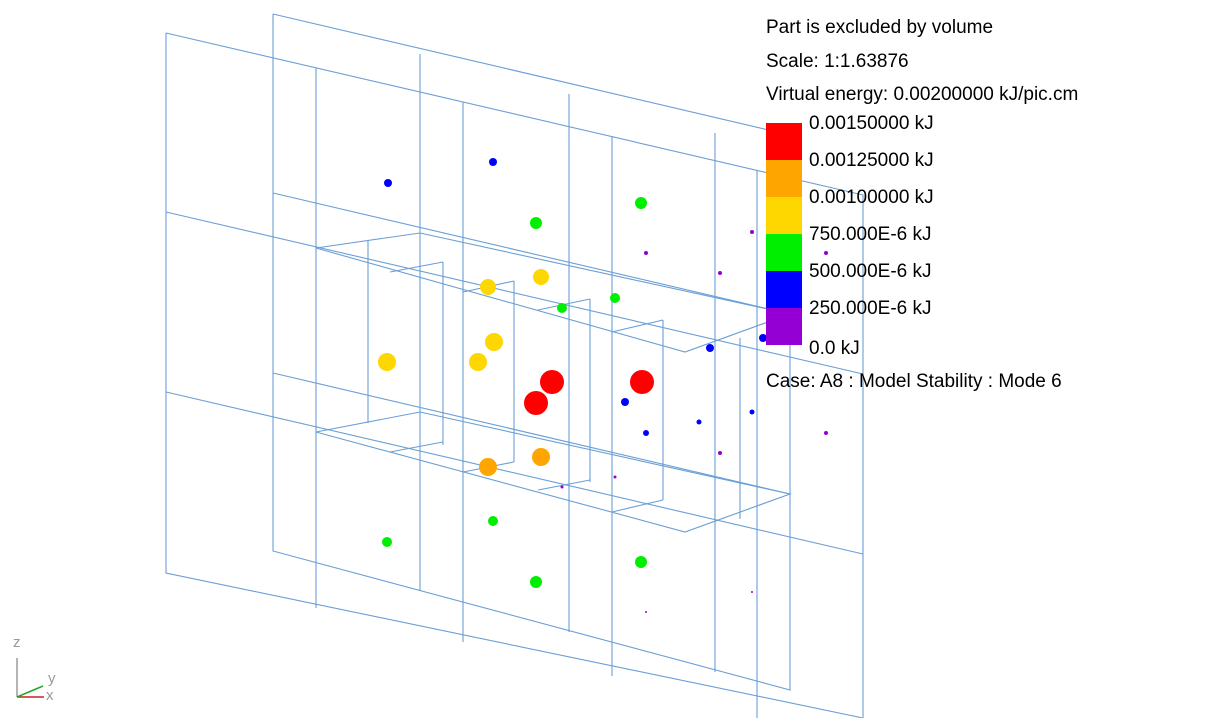  Describe the element at coordinates (784, 252) in the screenshot. I see `legend-swatch-green` at that location.